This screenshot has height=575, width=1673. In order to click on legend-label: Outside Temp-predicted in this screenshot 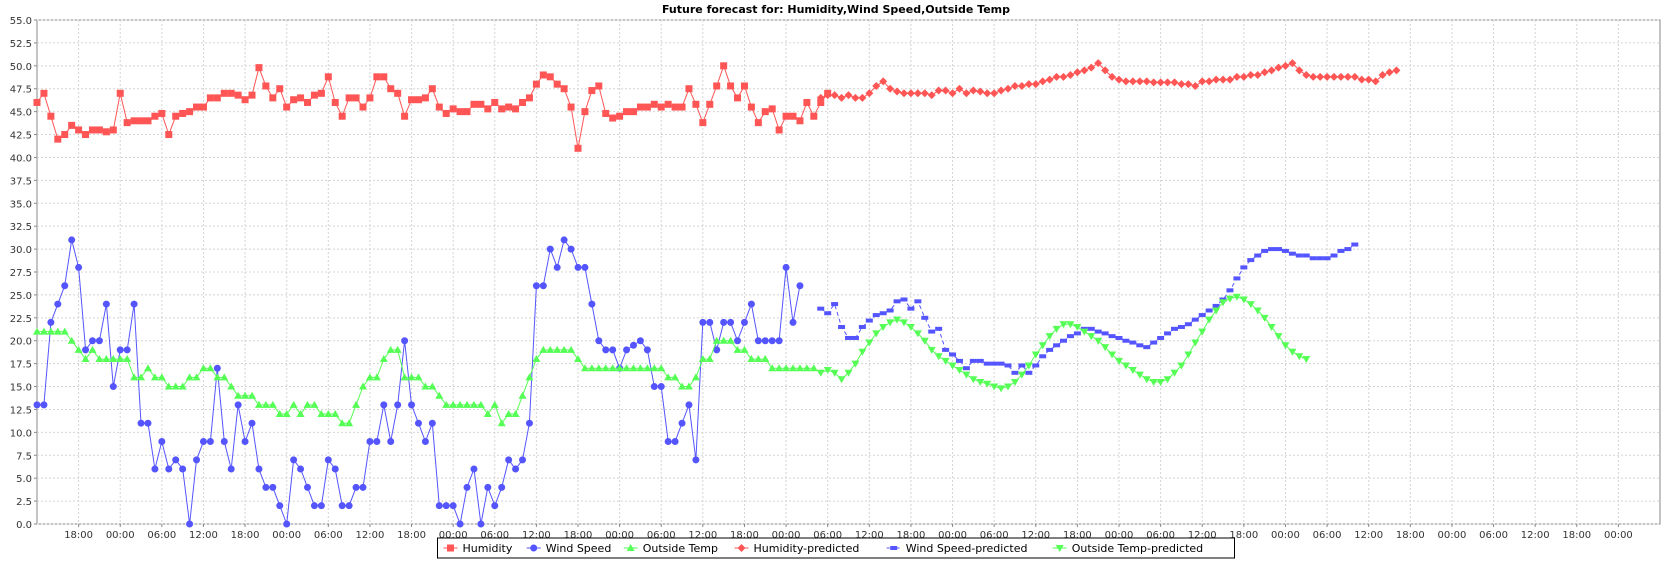, I will do `click(1137, 548)`.